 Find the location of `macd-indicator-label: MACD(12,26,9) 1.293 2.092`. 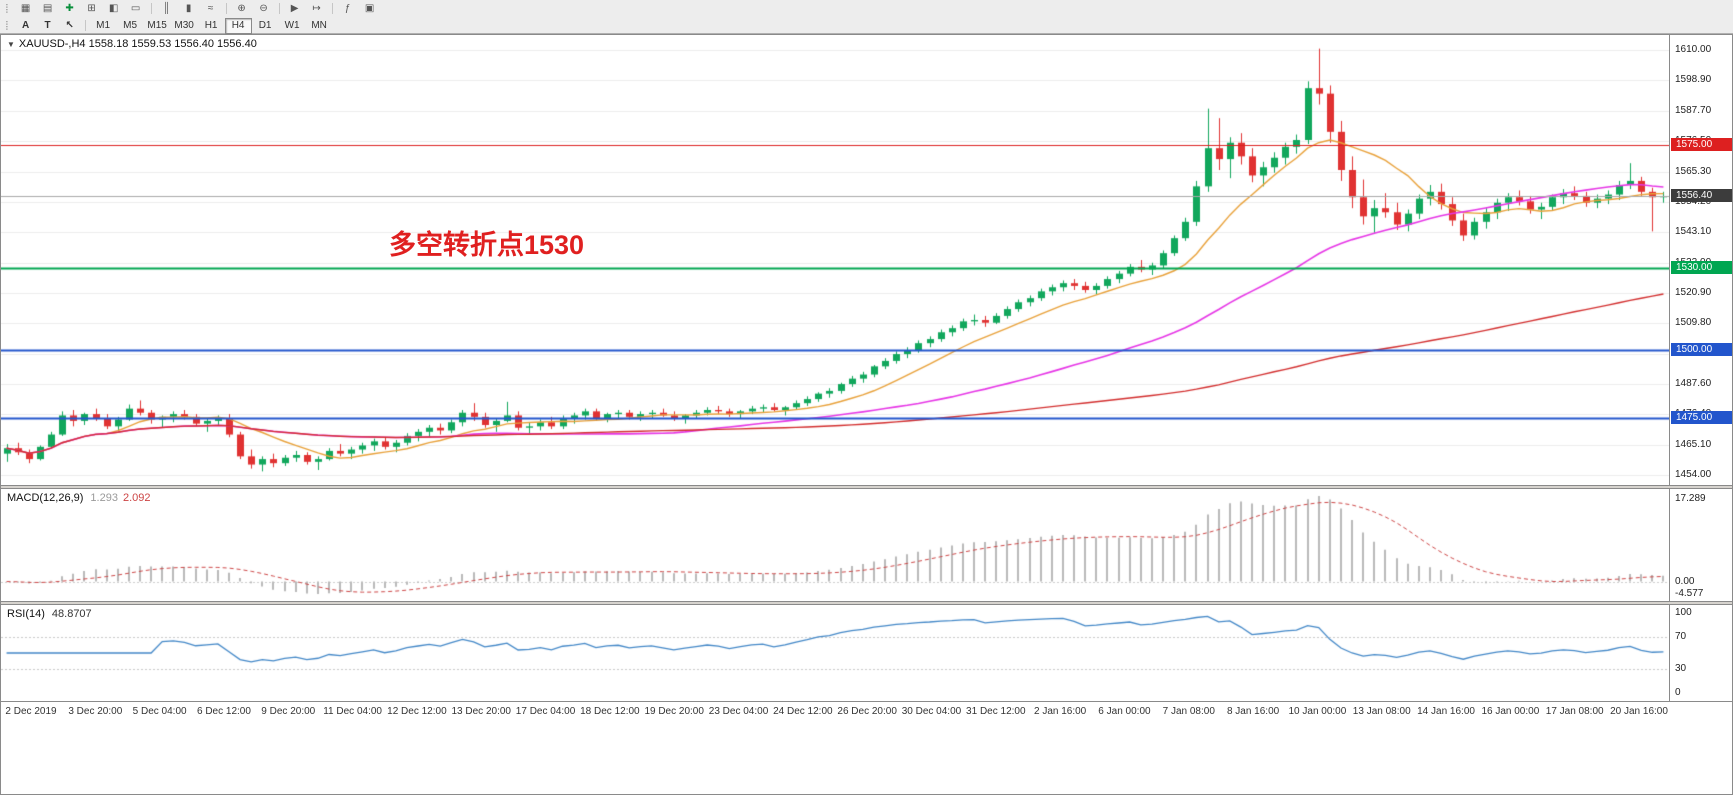

macd-indicator-label: MACD(12,26,9) 1.293 2.092 is located at coordinates (78, 498).